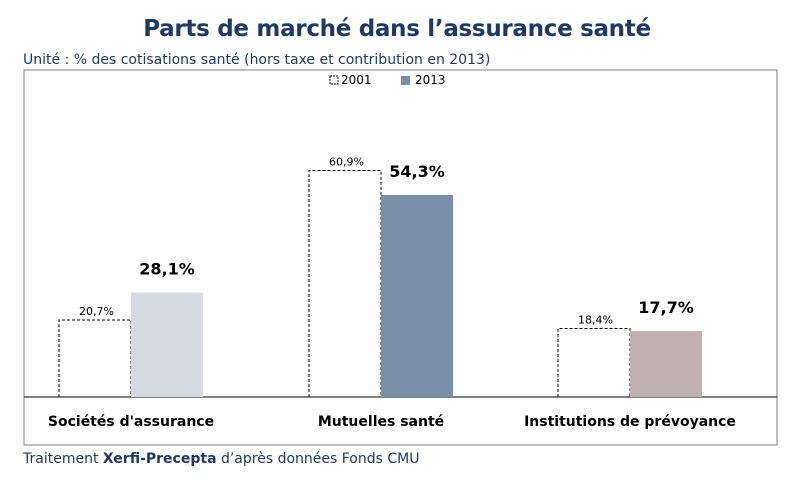 This screenshot has width=794, height=480. What do you see at coordinates (159, 459) in the screenshot?
I see `source-brand: Xerfi-Precepta` at bounding box center [159, 459].